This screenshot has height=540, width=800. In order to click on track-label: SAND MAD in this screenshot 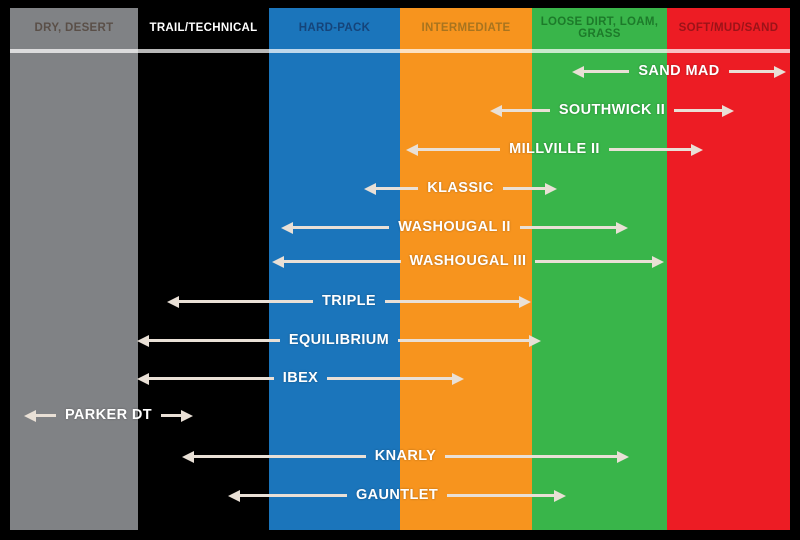, I will do `click(679, 71)`.